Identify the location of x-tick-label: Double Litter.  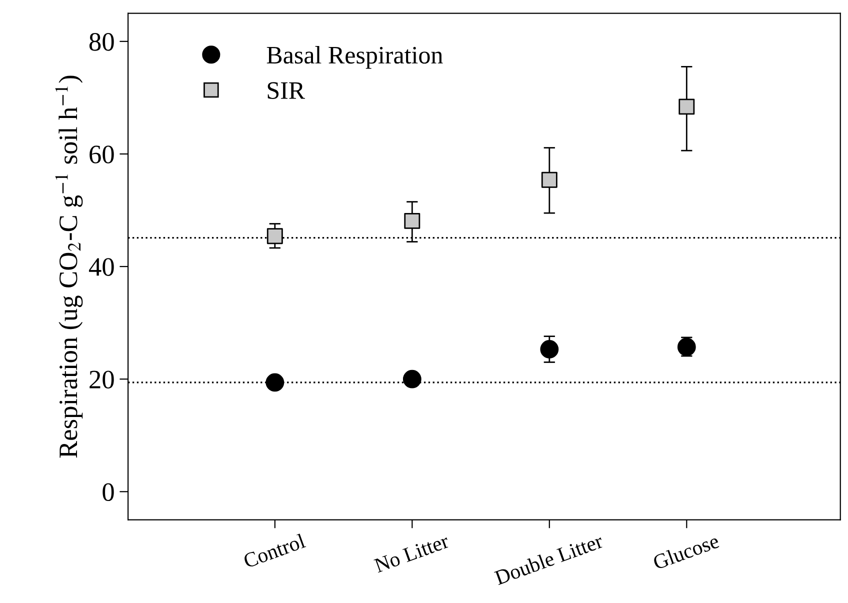
(549, 559).